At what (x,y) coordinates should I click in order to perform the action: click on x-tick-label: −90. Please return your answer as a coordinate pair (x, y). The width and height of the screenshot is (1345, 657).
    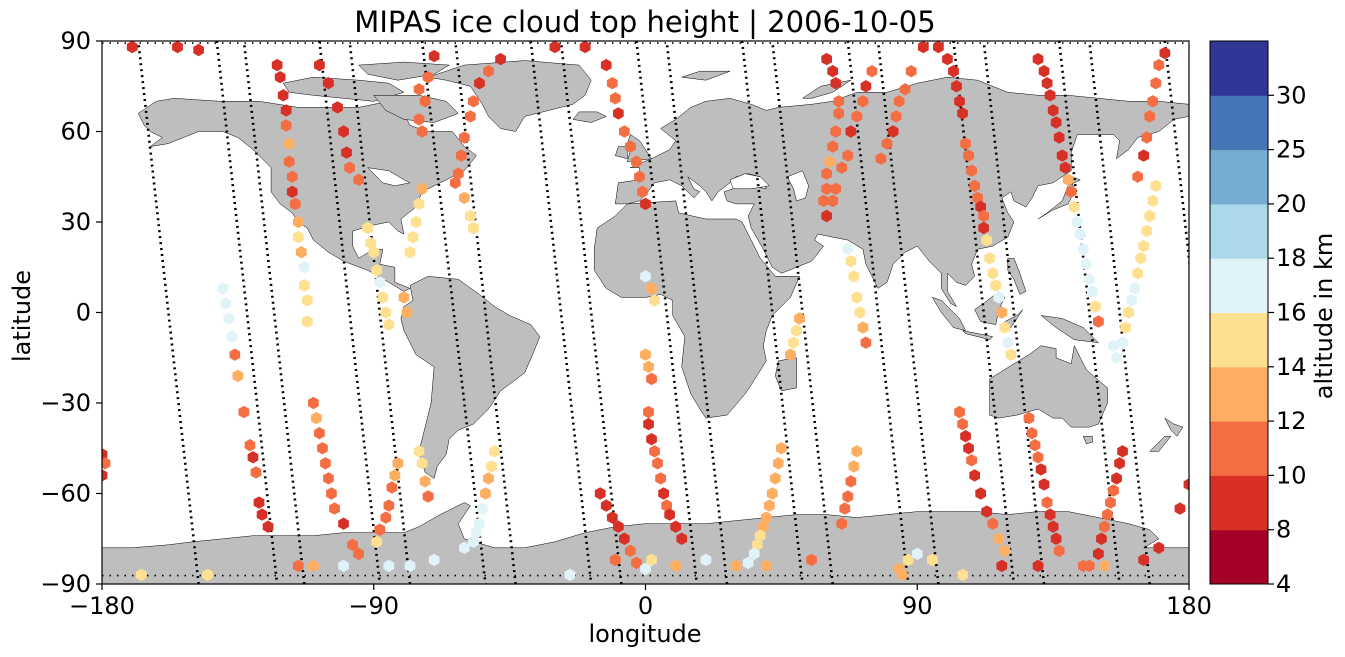
    Looking at the image, I should click on (373, 606).